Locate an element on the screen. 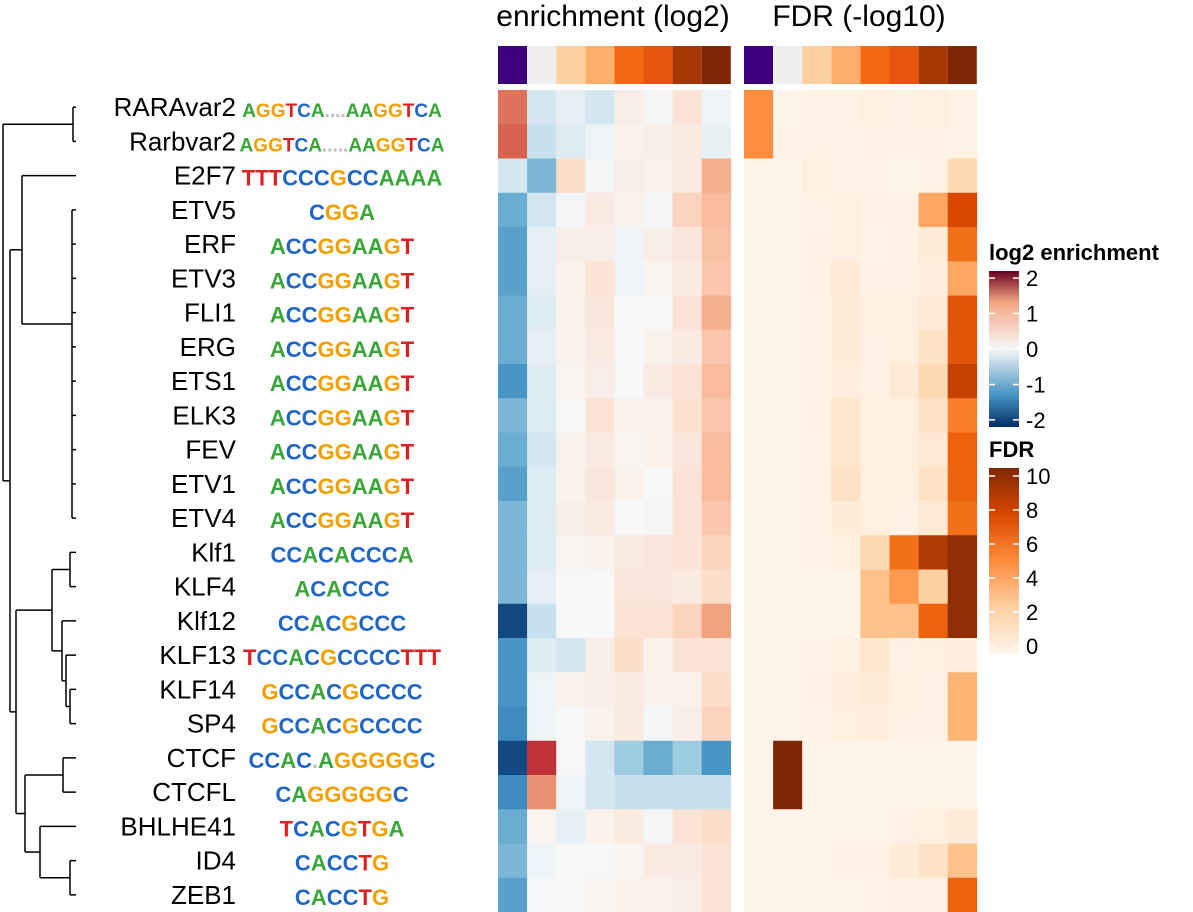 The width and height of the screenshot is (1193, 912). row-label: E2F7 is located at coordinates (205, 176).